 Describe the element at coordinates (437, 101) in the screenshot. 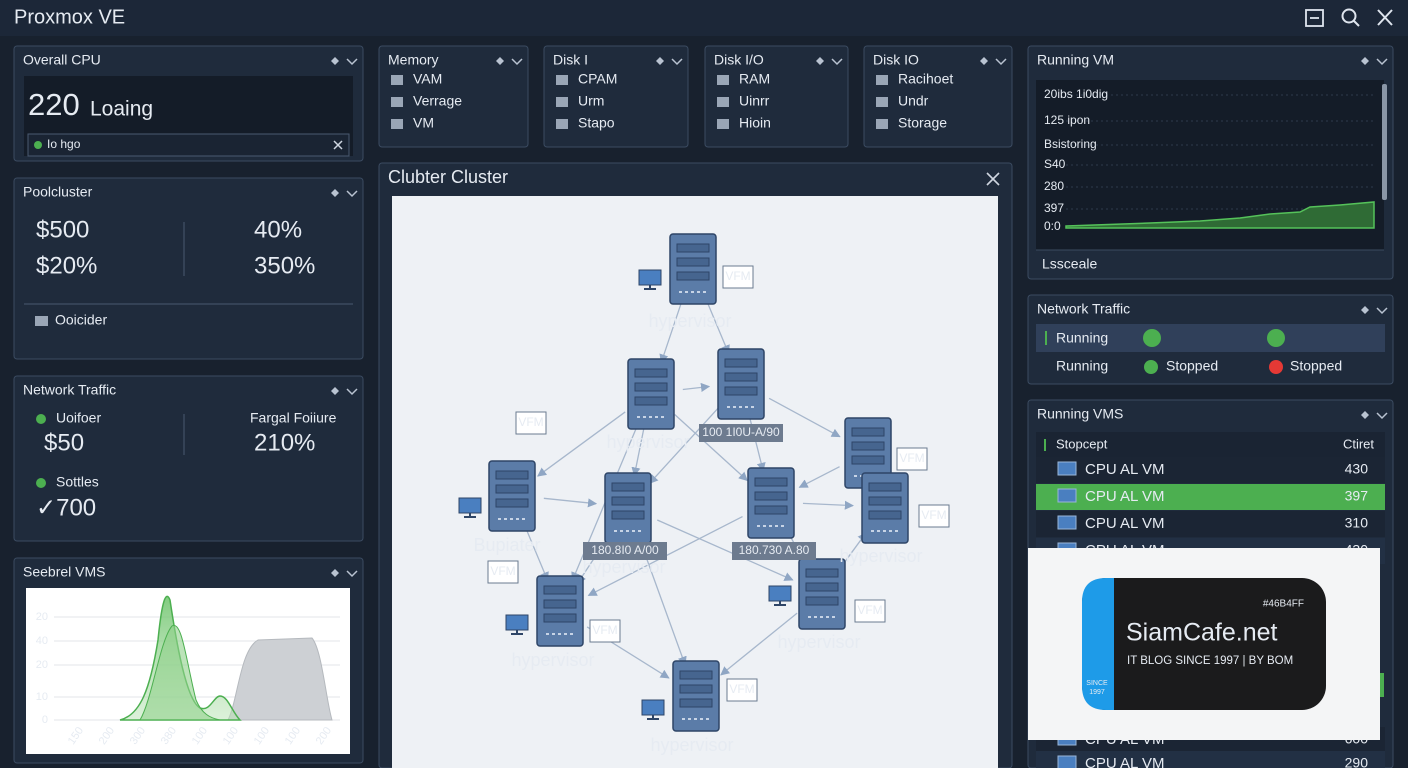

I see `item-label: Verrage` at that location.